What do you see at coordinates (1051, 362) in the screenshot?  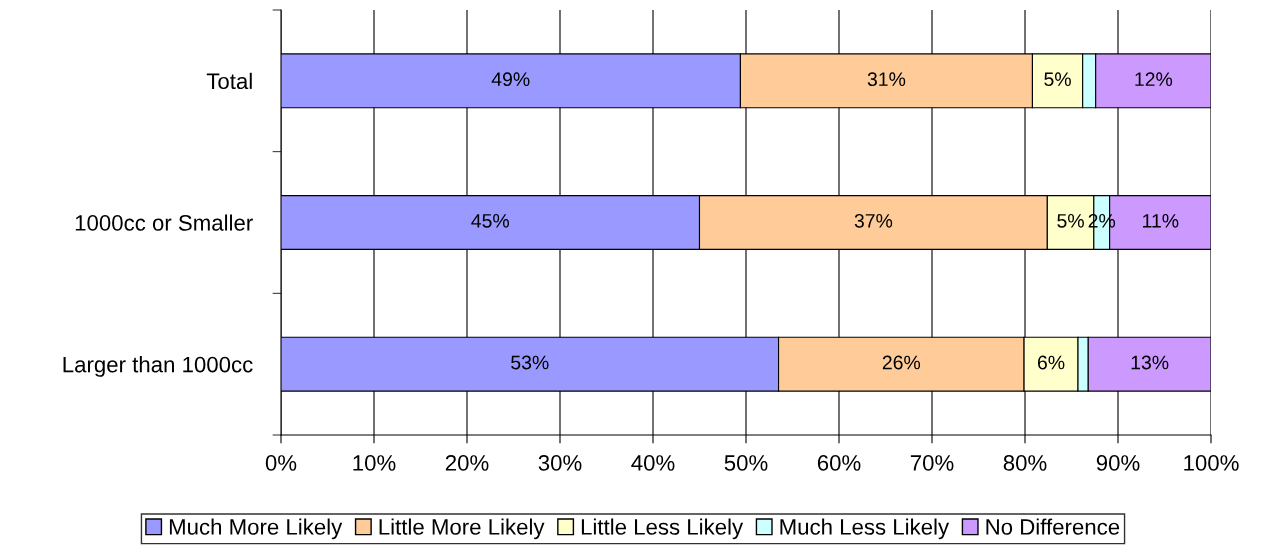 I see `data-label: 6%` at bounding box center [1051, 362].